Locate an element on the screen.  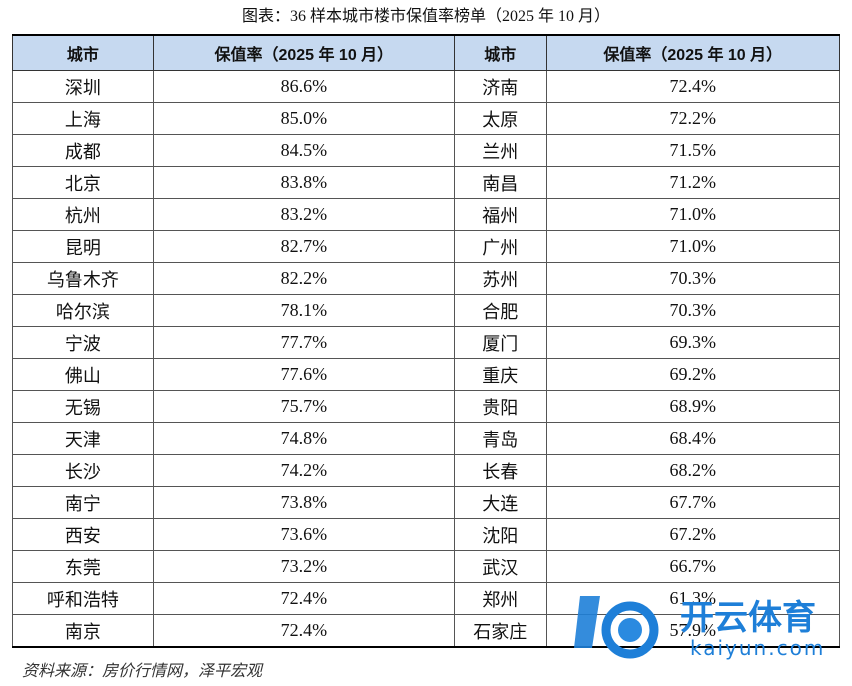
city-cell: 佛山 is located at coordinates (83, 374).